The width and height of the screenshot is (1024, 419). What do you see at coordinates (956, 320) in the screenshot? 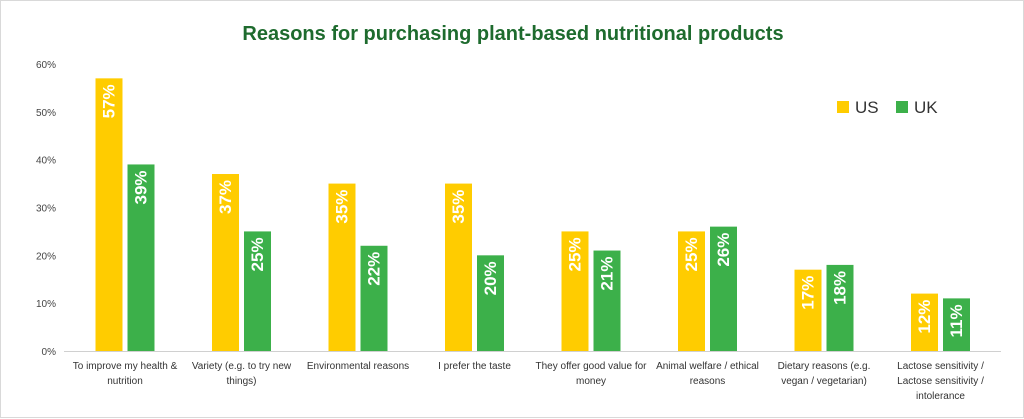
I see `data-label-uk: 11%` at bounding box center [956, 320].